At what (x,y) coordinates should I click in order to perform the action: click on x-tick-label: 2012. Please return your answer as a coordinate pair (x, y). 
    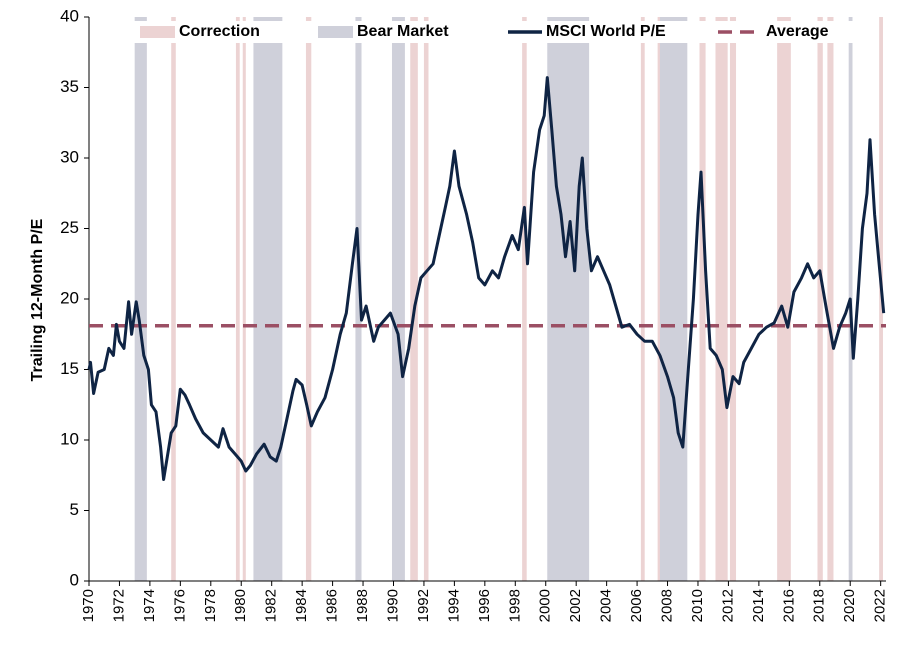
    Looking at the image, I should click on (727, 605).